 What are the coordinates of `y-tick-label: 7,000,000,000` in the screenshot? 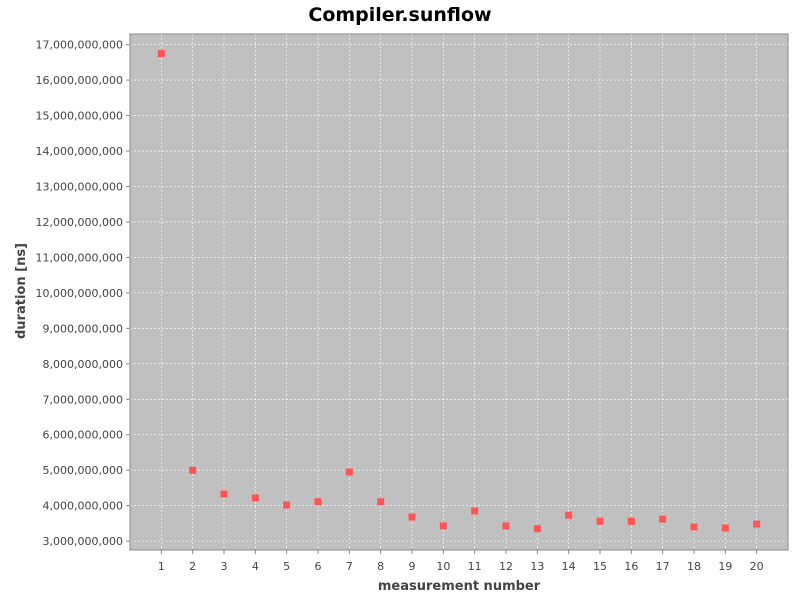 It's located at (83, 399).